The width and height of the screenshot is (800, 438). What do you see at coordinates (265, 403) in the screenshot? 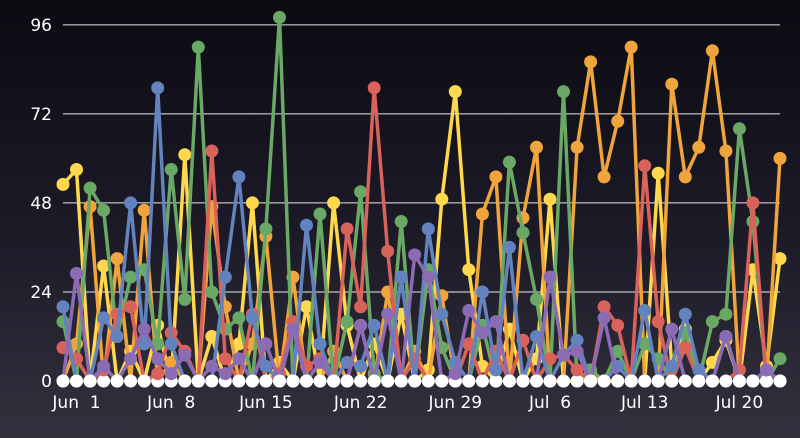
I see `x-tick-label: Jun 15` at bounding box center [265, 403].